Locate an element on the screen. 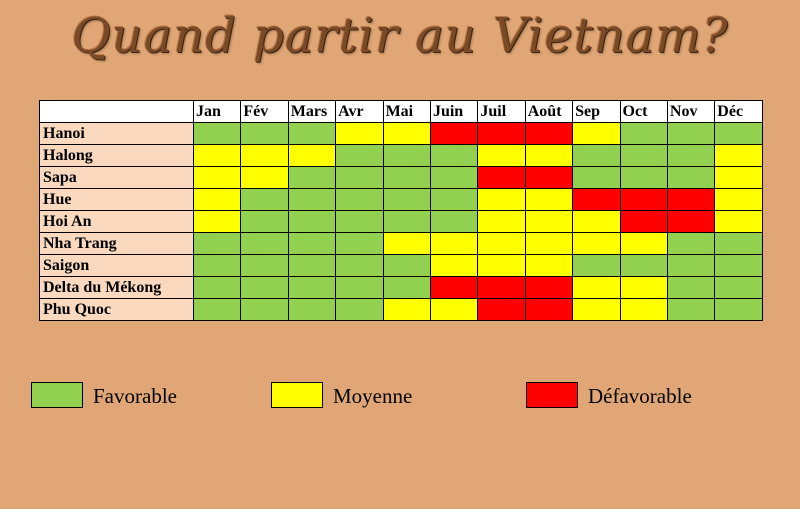 The width and height of the screenshot is (800, 509). legend-swatch-defavorable is located at coordinates (552, 395).